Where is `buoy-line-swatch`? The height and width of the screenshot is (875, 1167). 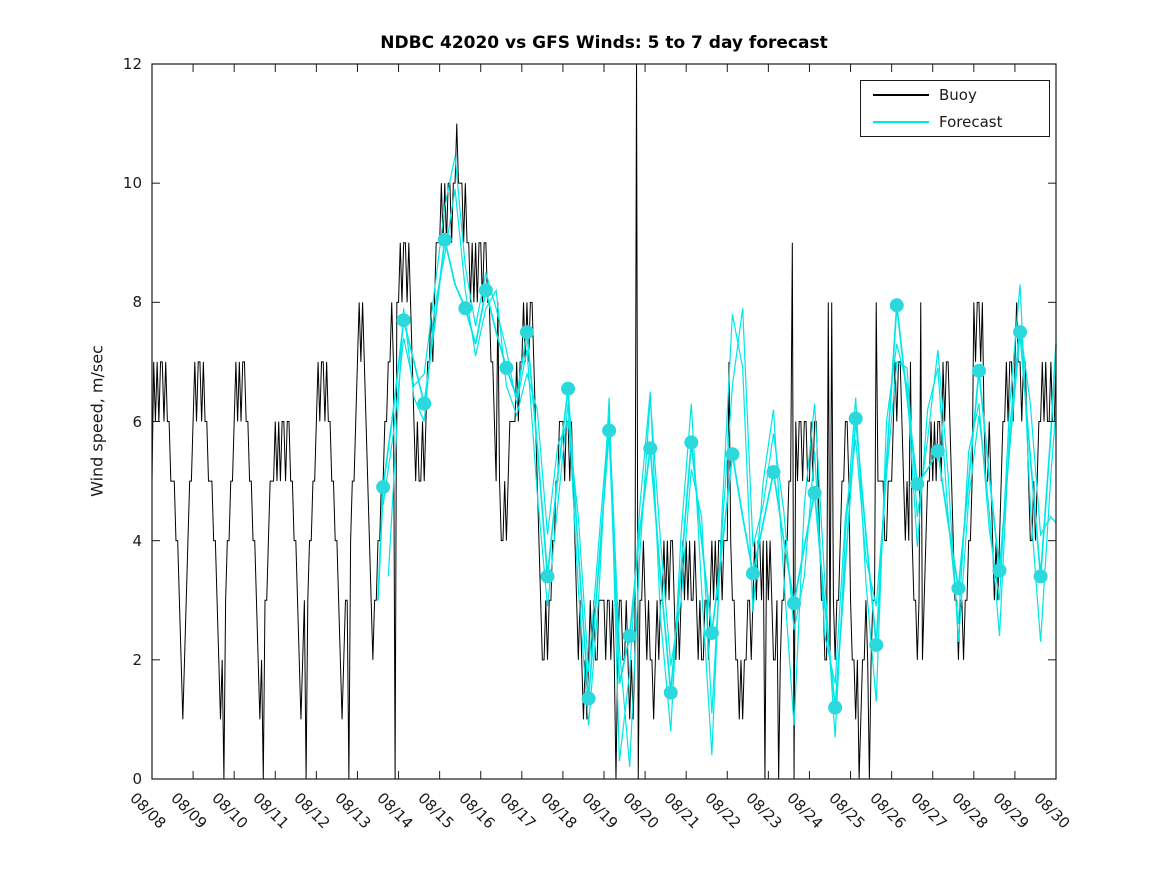 buoy-line-swatch is located at coordinates (901, 95).